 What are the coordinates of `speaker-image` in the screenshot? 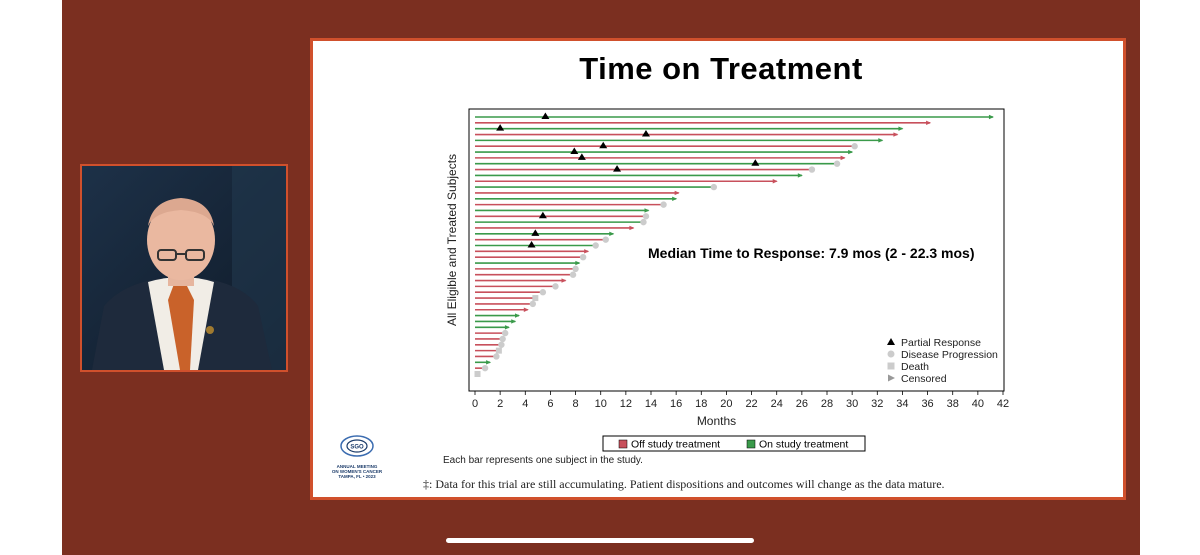 It's located at (184, 268).